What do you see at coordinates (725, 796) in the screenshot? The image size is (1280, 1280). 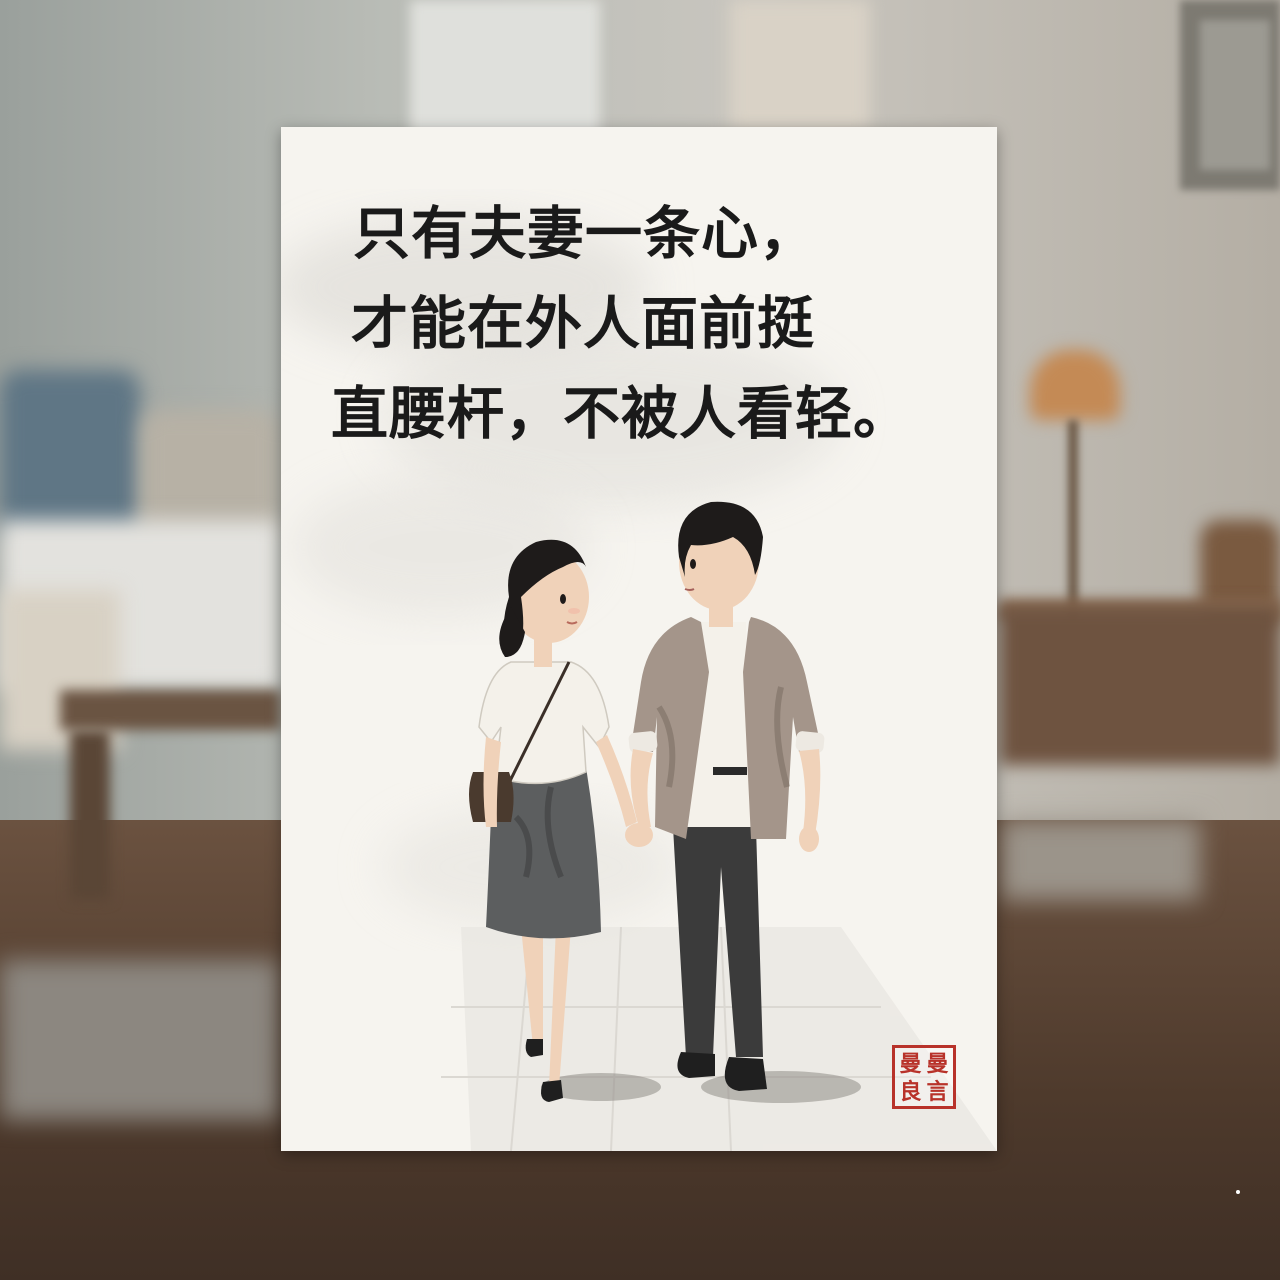 I see `man-figure` at bounding box center [725, 796].